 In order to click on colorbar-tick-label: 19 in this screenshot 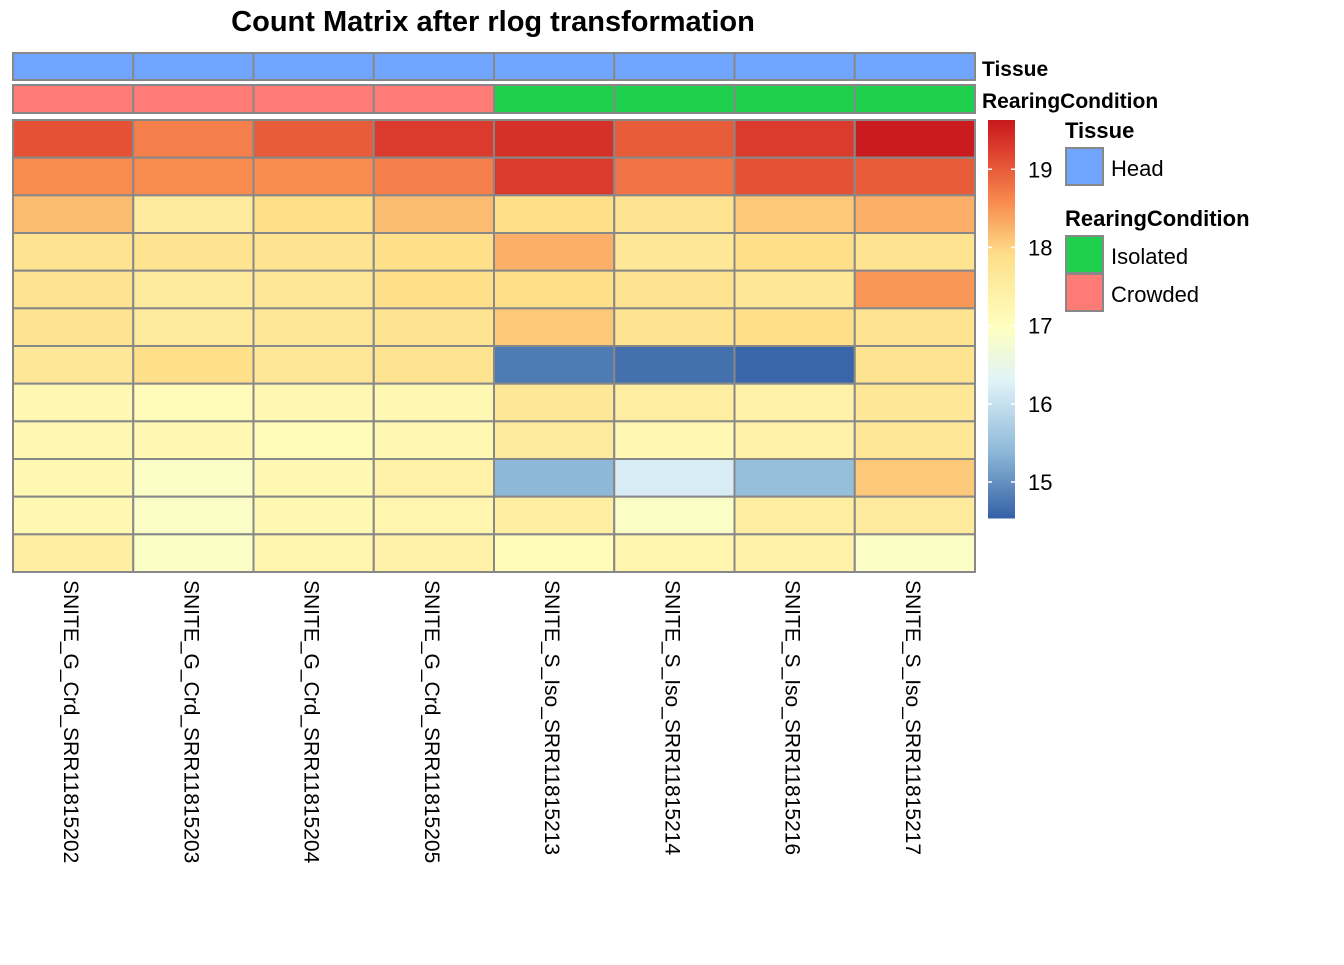, I will do `click(1040, 169)`.